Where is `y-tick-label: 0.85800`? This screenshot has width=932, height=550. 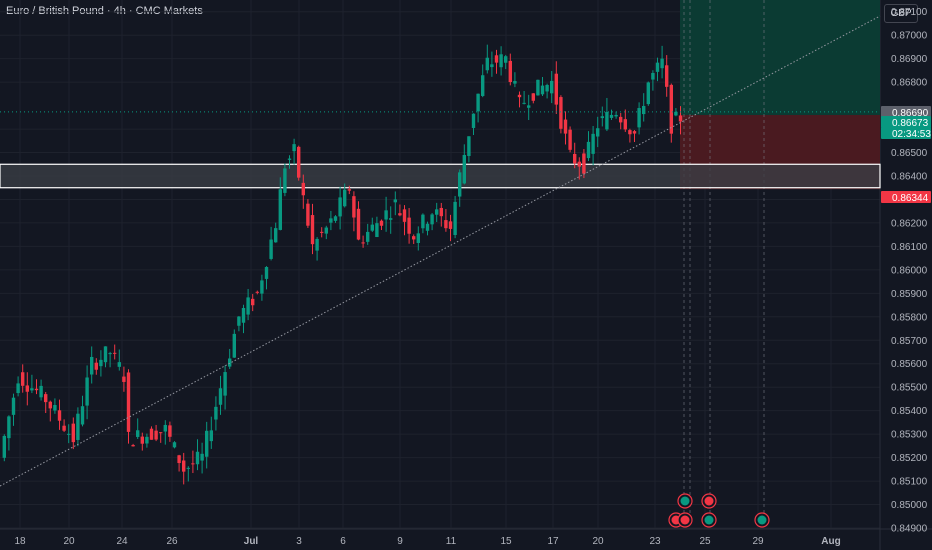 y-tick-label: 0.85800 is located at coordinates (909, 317).